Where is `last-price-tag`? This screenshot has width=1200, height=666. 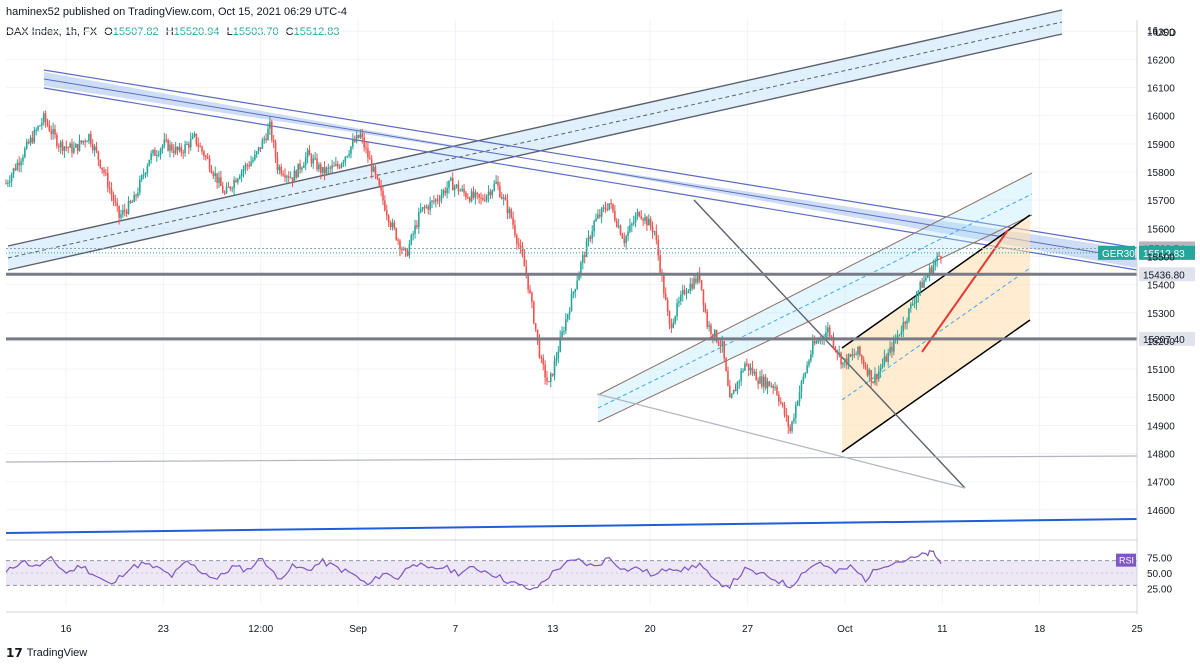 last-price-tag is located at coordinates (1167, 252).